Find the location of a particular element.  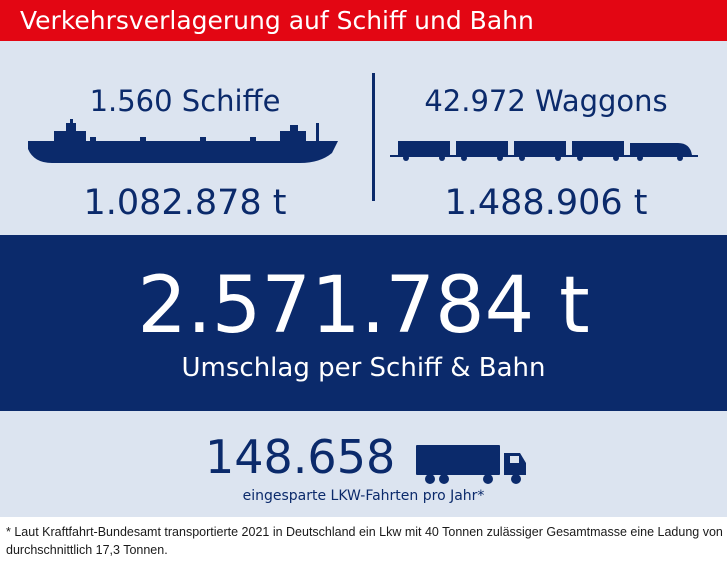

ship-icon is located at coordinates (183, 141).